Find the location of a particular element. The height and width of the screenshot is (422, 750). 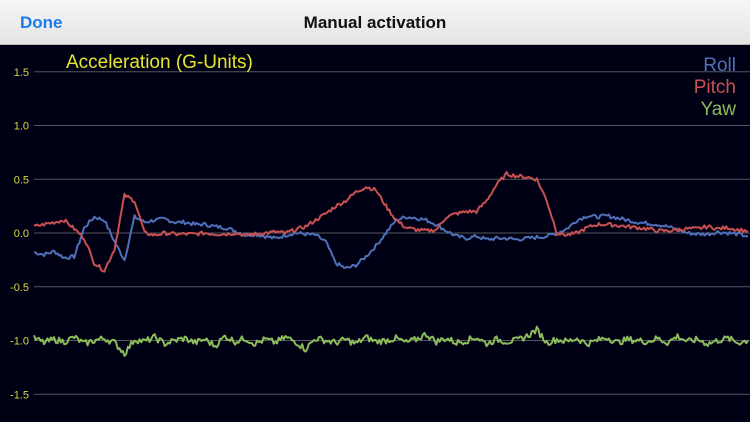

done-button: Done is located at coordinates (41, 22).